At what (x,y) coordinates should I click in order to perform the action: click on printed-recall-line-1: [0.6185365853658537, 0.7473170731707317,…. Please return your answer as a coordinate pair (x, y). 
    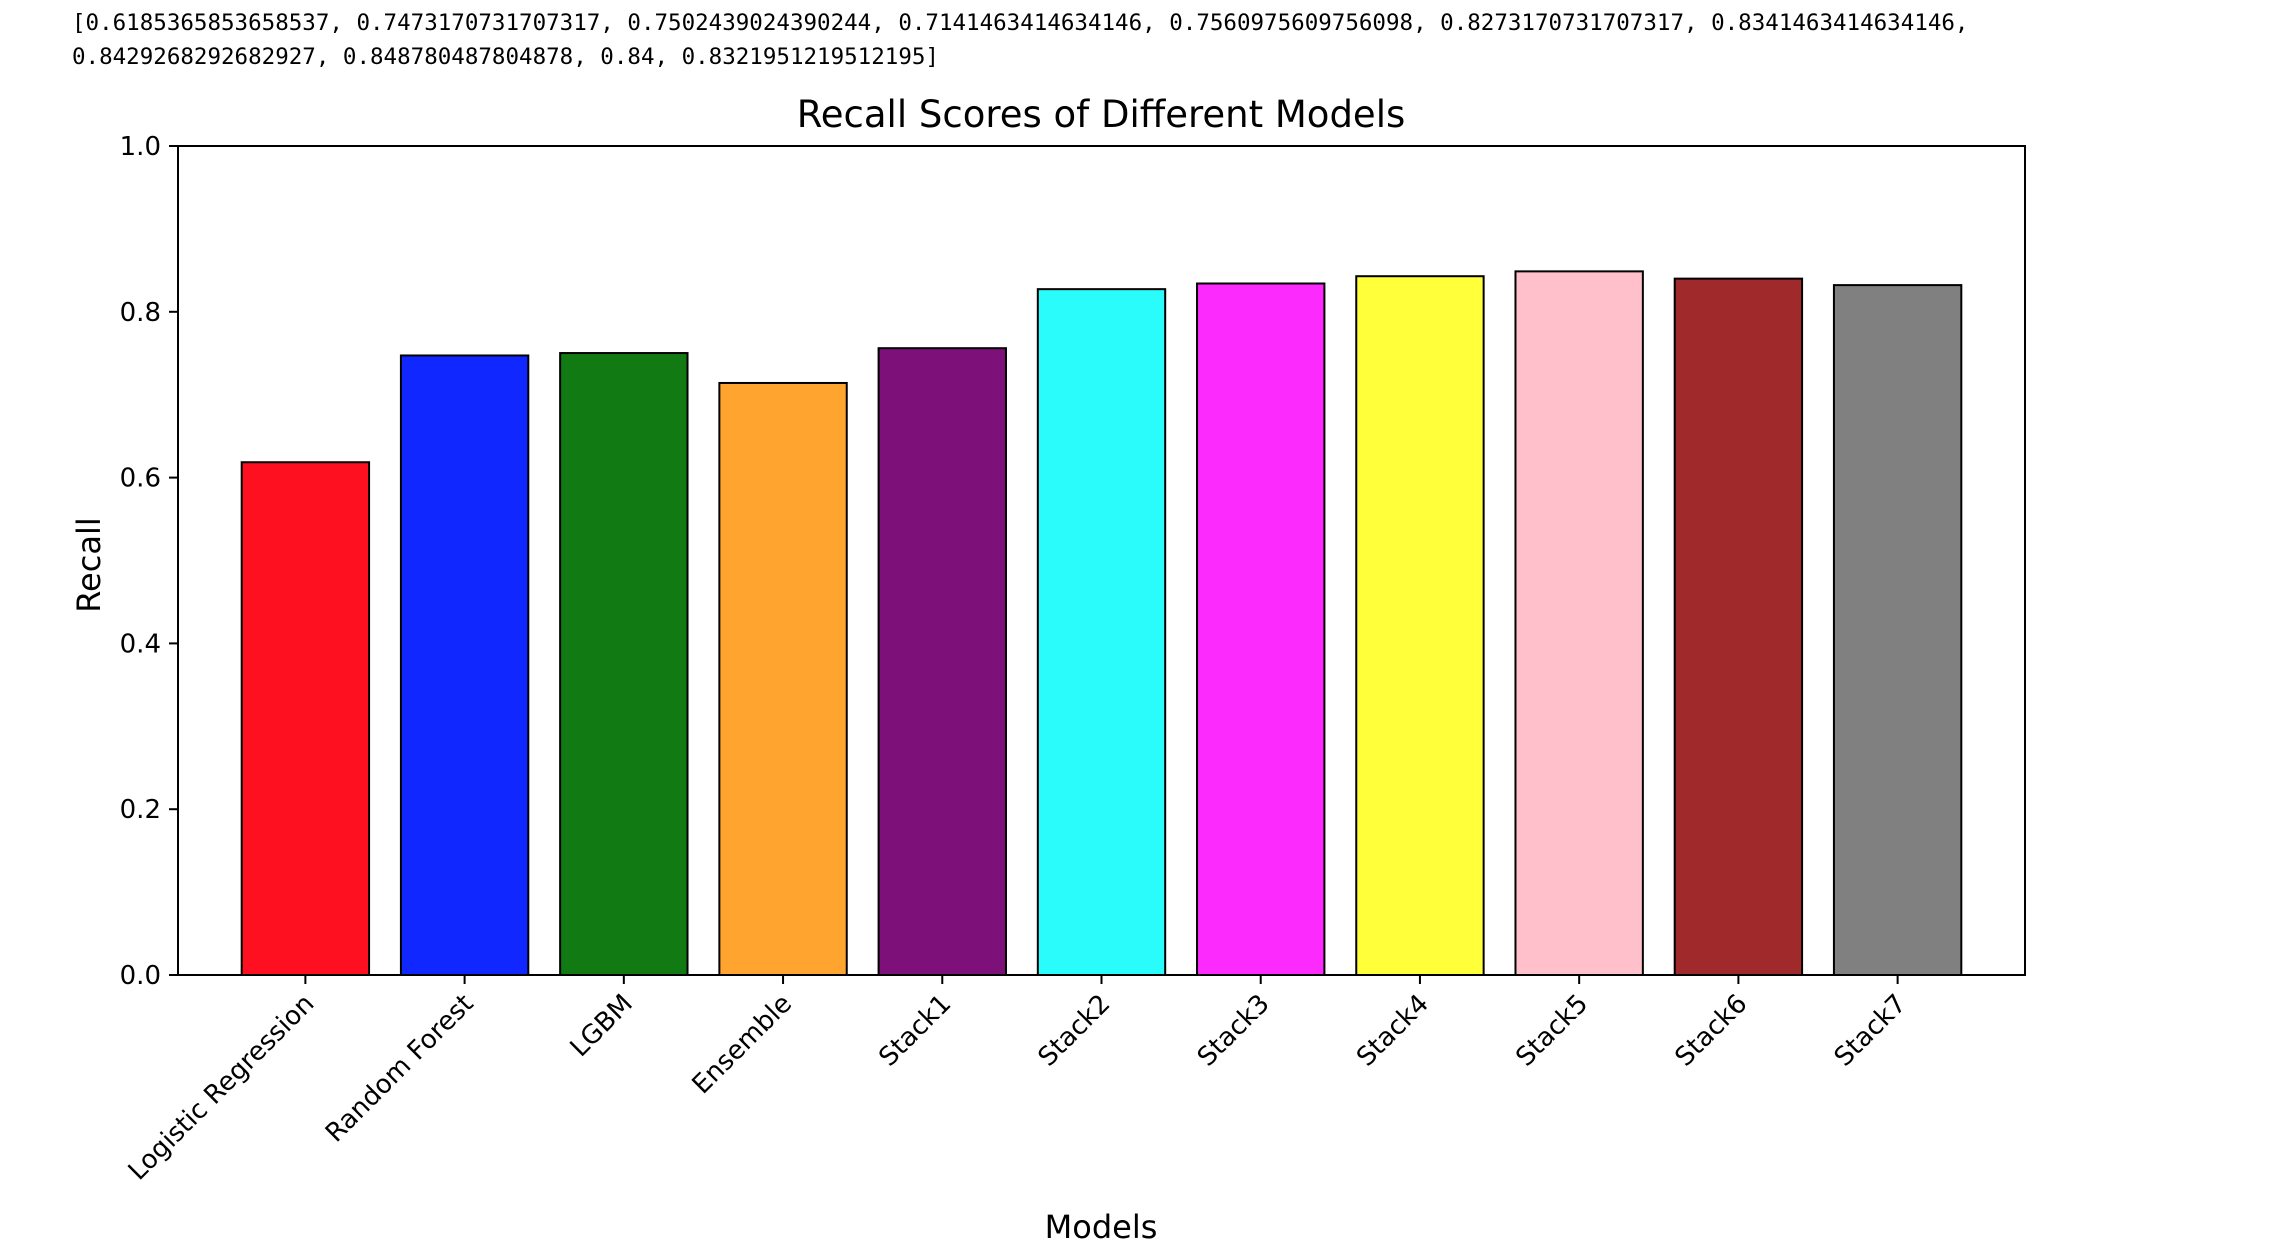
    Looking at the image, I should click on (1020, 23).